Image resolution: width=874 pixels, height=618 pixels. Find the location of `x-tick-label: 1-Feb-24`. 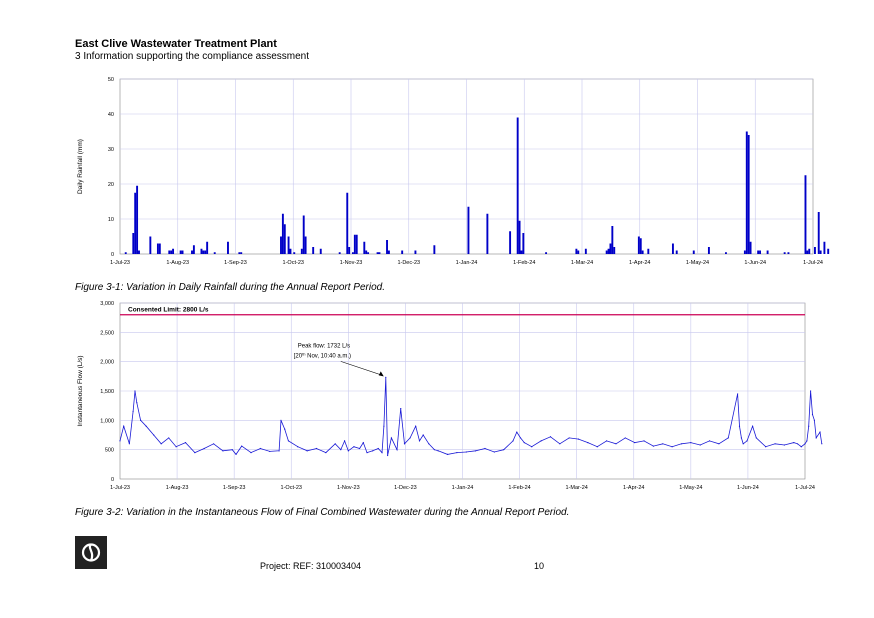

x-tick-label: 1-Feb-24 is located at coordinates (524, 263).